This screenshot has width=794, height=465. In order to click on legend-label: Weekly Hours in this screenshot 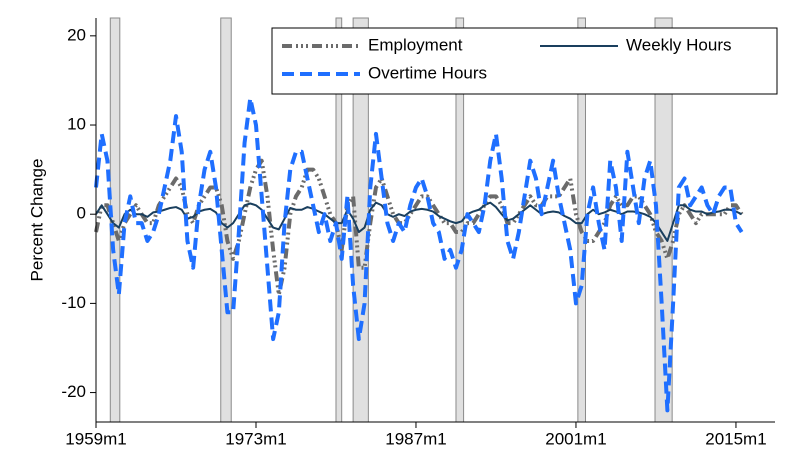, I will do `click(679, 44)`.